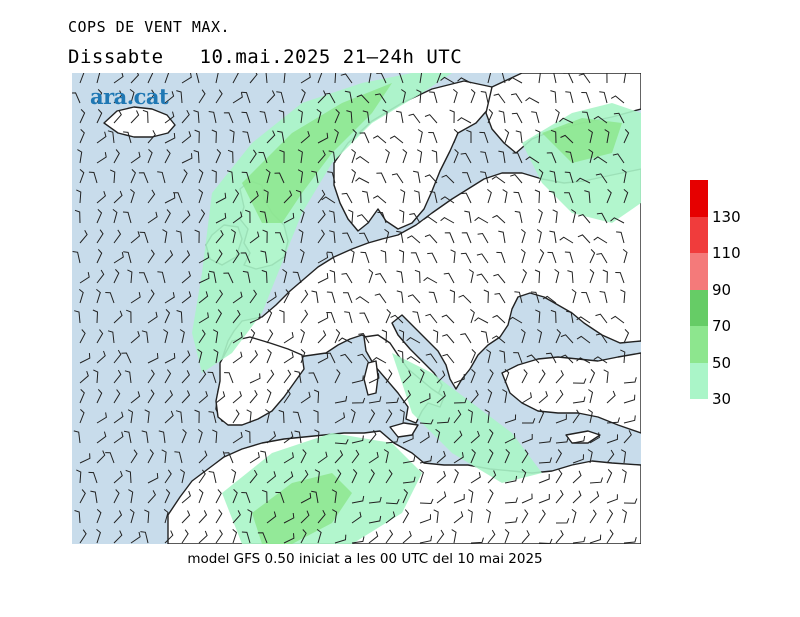 Image resolution: width=800 pixels, height=617 pixels. What do you see at coordinates (265, 57) in the screenshot?
I see `forecast-time: Dissabte 10.mai.2025 21–24h UTC` at bounding box center [265, 57].